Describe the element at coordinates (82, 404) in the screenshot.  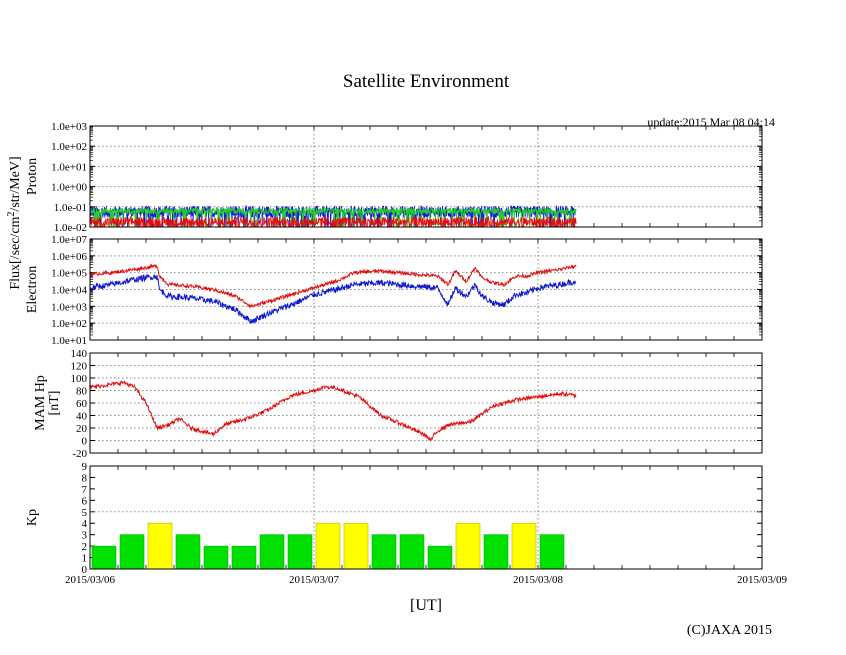
I see `y-tick-label: 60` at that location.